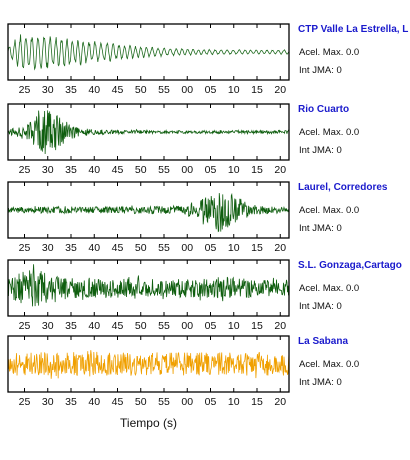 The height and width of the screenshot is (460, 410). I want to click on station-name: S.L. Gonzaga,Cartago, so click(350, 265).